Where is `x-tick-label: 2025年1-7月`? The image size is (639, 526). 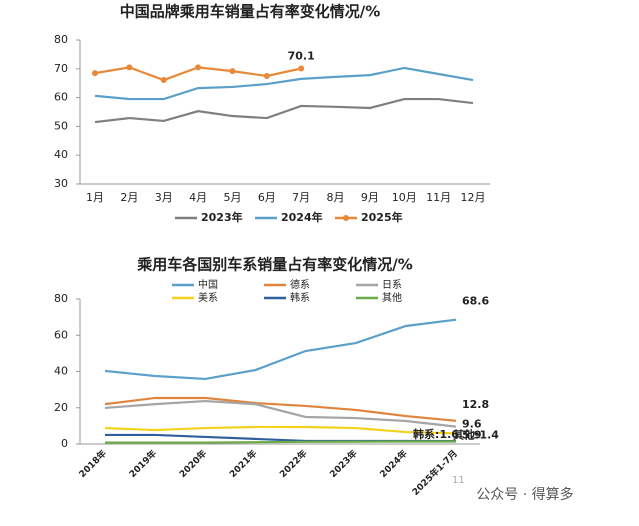
x-tick-label: 2025年1-7月 is located at coordinates (434, 472).